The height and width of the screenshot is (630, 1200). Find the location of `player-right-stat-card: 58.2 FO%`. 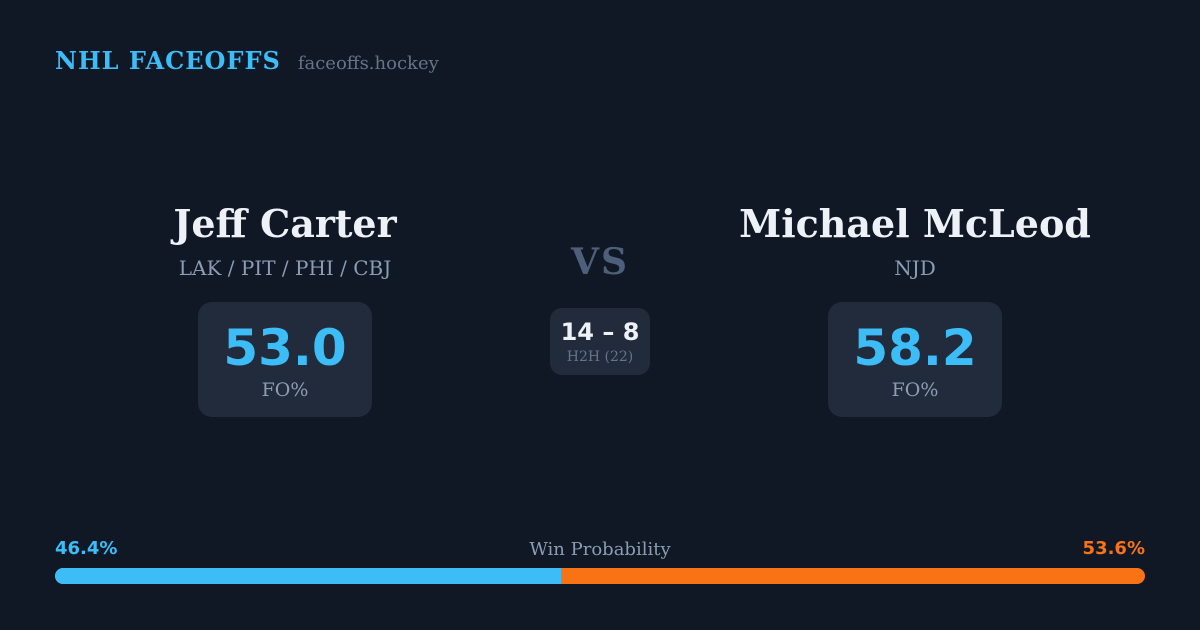

player-right-stat-card: 58.2 FO% is located at coordinates (915, 359).